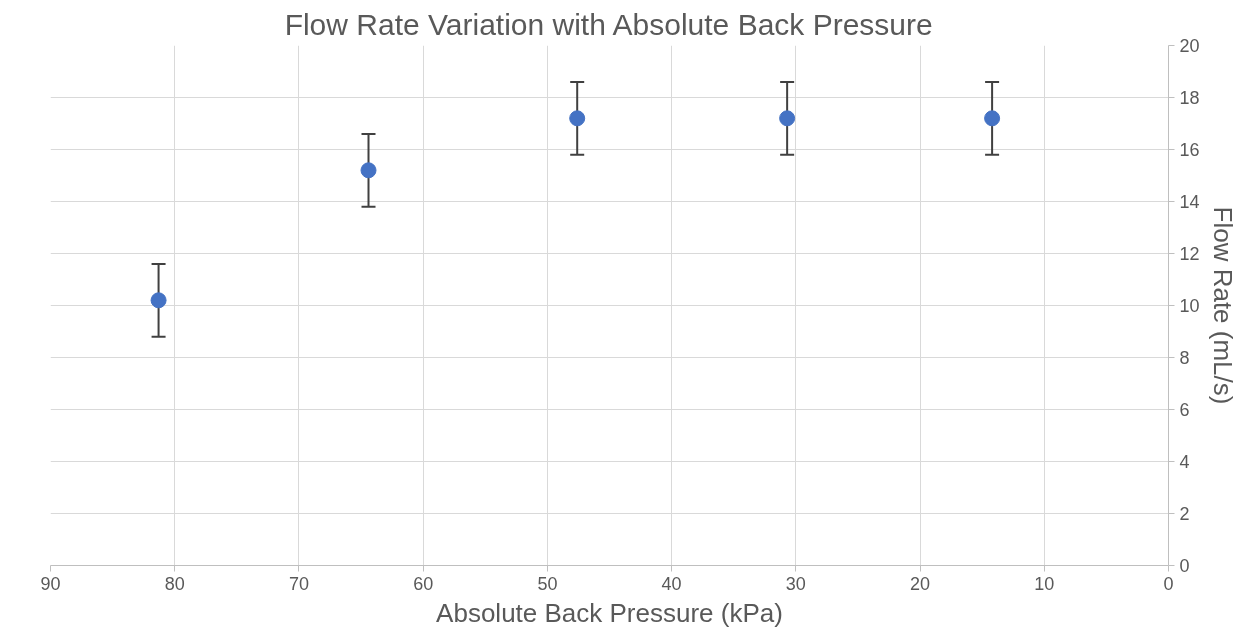 Image resolution: width=1249 pixels, height=637 pixels. I want to click on y-tick-label: 16, so click(1189, 150).